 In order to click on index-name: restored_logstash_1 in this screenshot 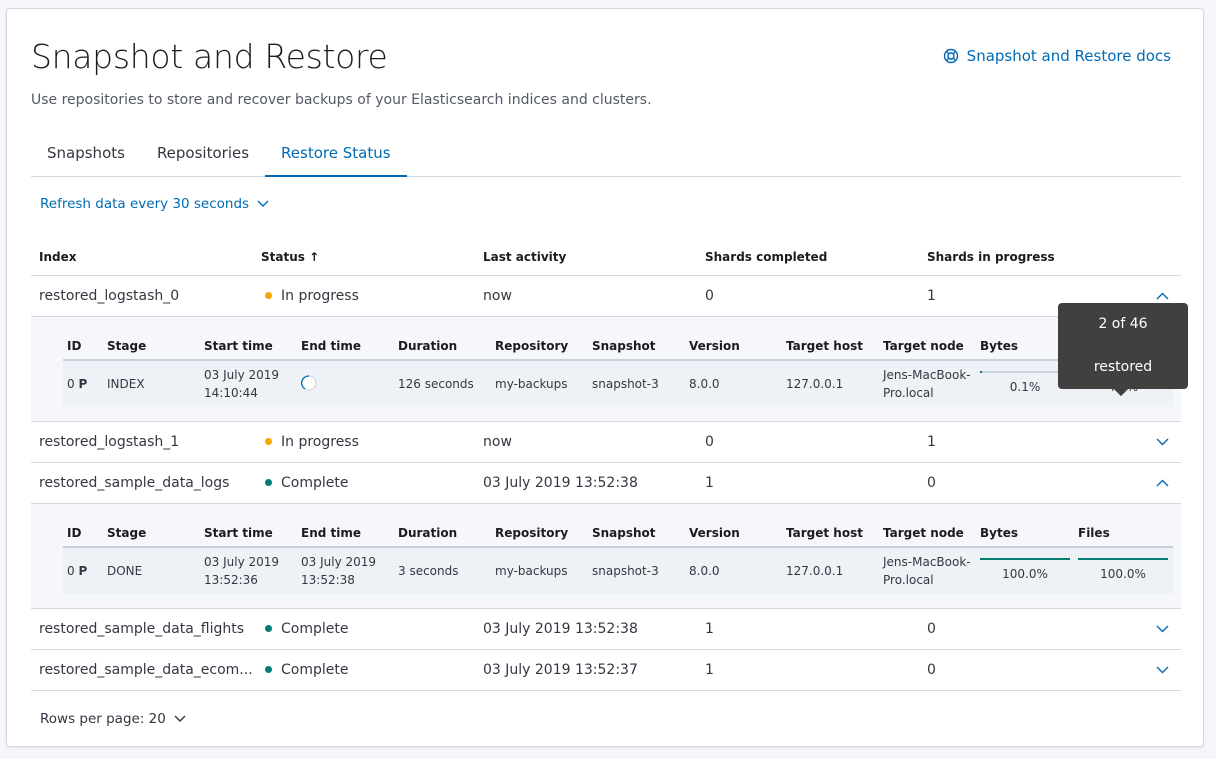, I will do `click(109, 442)`.